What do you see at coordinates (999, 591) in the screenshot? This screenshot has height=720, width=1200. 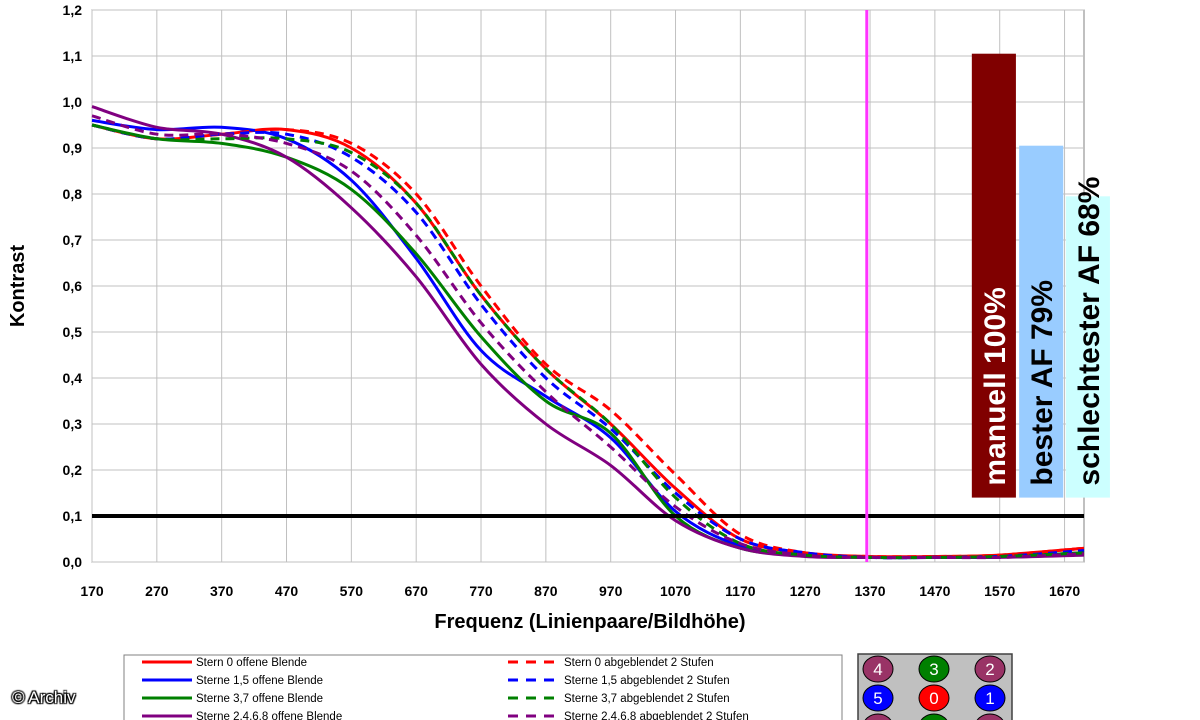 I see `x-tick-label: 1570` at bounding box center [999, 591].